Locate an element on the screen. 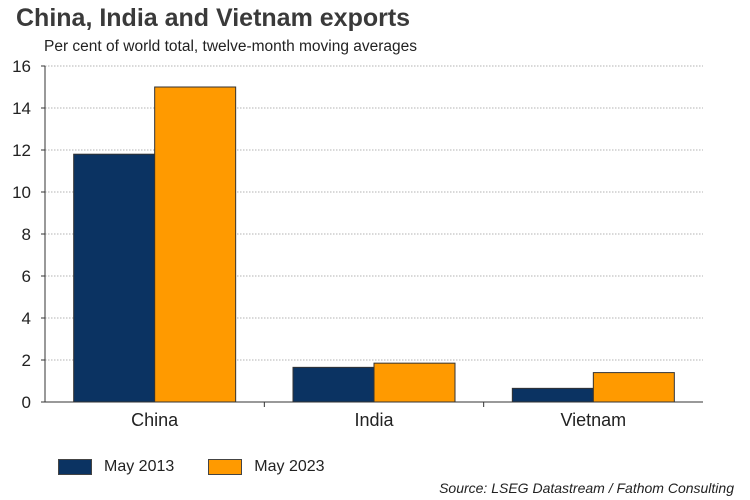  y-tick-label: 10 is located at coordinates (21, 192).